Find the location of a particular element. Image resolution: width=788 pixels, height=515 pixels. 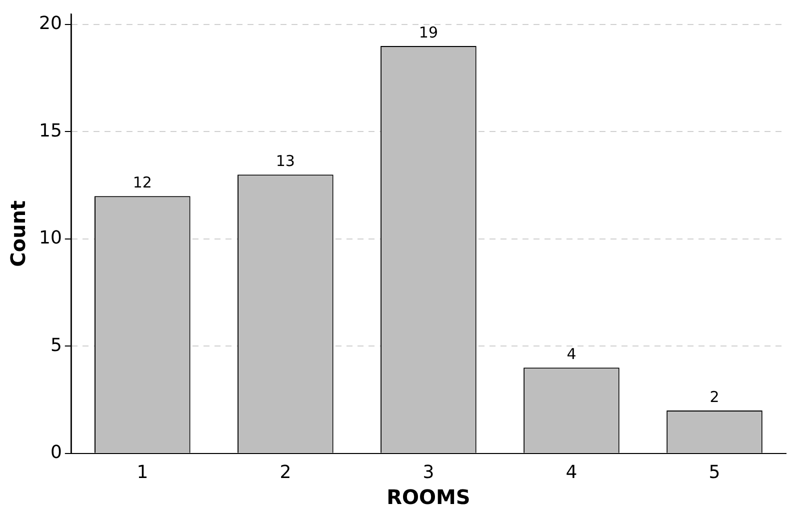

y-tick-label: 0 is located at coordinates (56, 453).